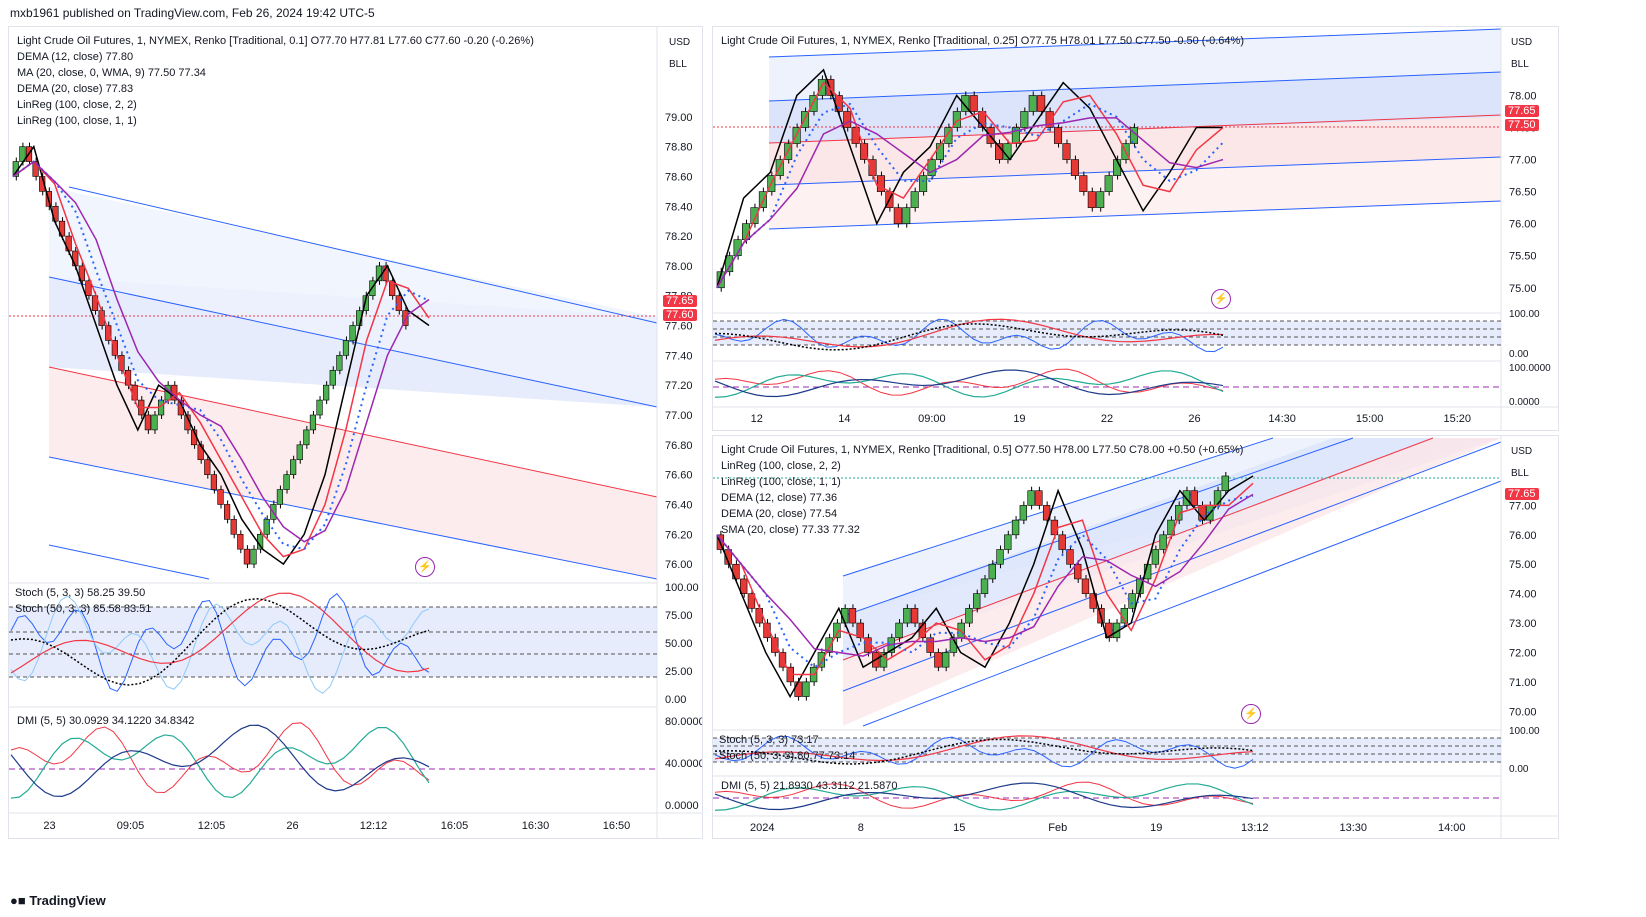 The width and height of the screenshot is (1646, 917). What do you see at coordinates (1523, 193) in the screenshot?
I see `price-axis-tick: 76.50` at bounding box center [1523, 193].